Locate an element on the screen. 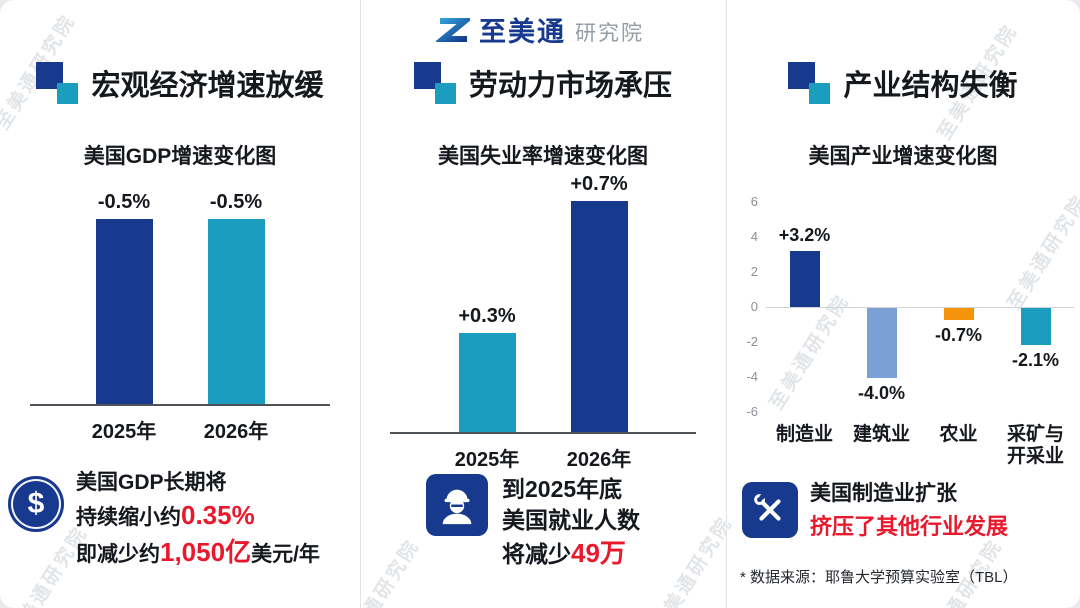  note-line: 将减少 is located at coordinates (536, 554).